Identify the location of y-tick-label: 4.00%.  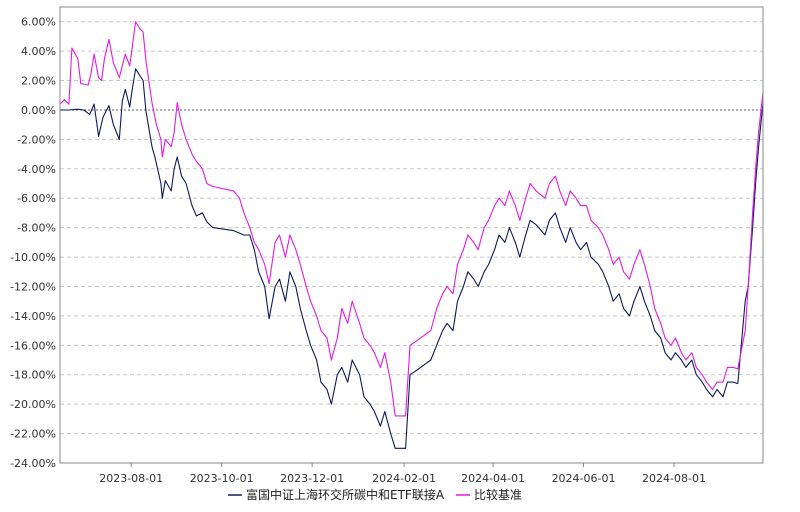
(38, 51).